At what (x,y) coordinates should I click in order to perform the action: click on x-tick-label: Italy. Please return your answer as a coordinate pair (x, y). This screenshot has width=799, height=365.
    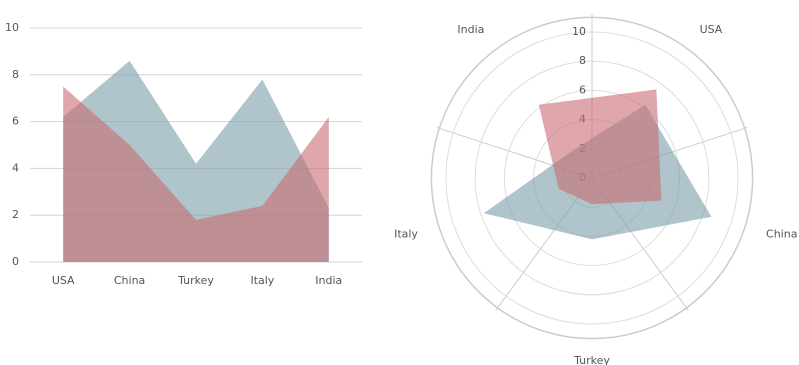
    Looking at the image, I should click on (262, 280).